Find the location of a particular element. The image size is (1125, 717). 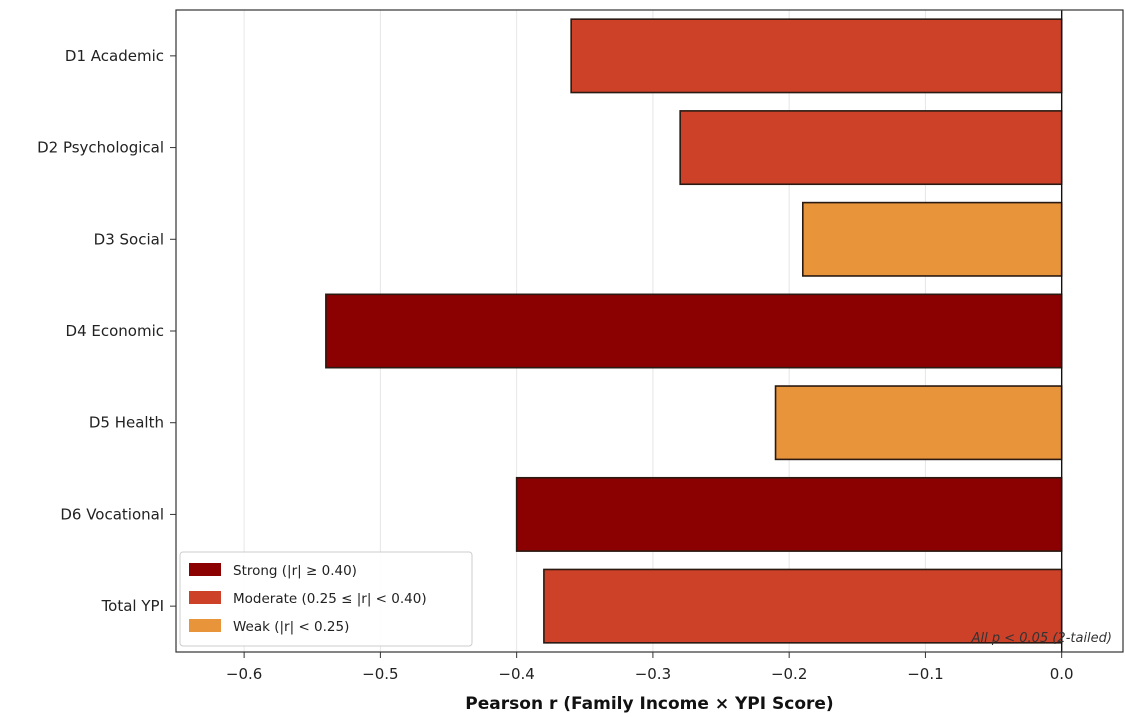

y-tick-label: D3 Social is located at coordinates (129, 239).